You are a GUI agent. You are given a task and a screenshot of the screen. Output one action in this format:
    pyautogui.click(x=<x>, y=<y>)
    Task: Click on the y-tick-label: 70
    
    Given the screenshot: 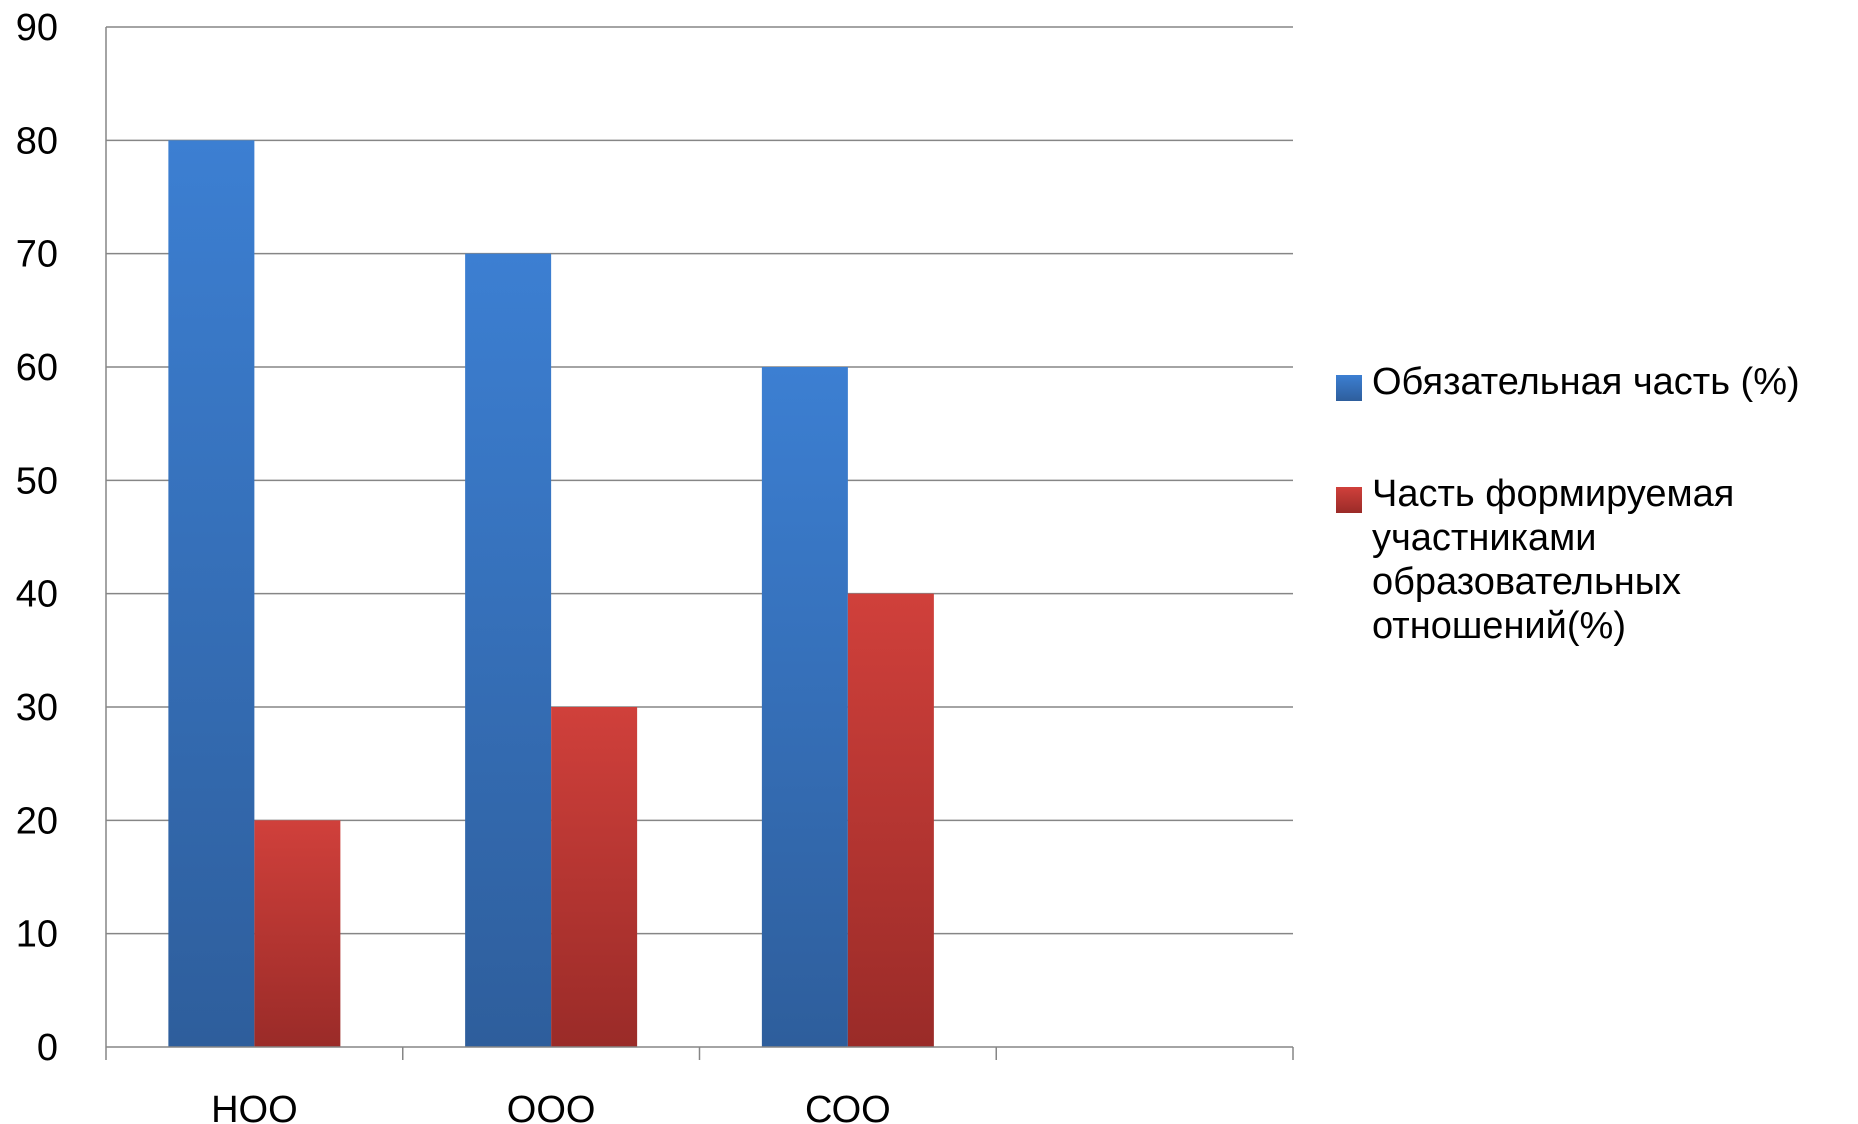 What is the action you would take?
    pyautogui.click(x=37, y=255)
    